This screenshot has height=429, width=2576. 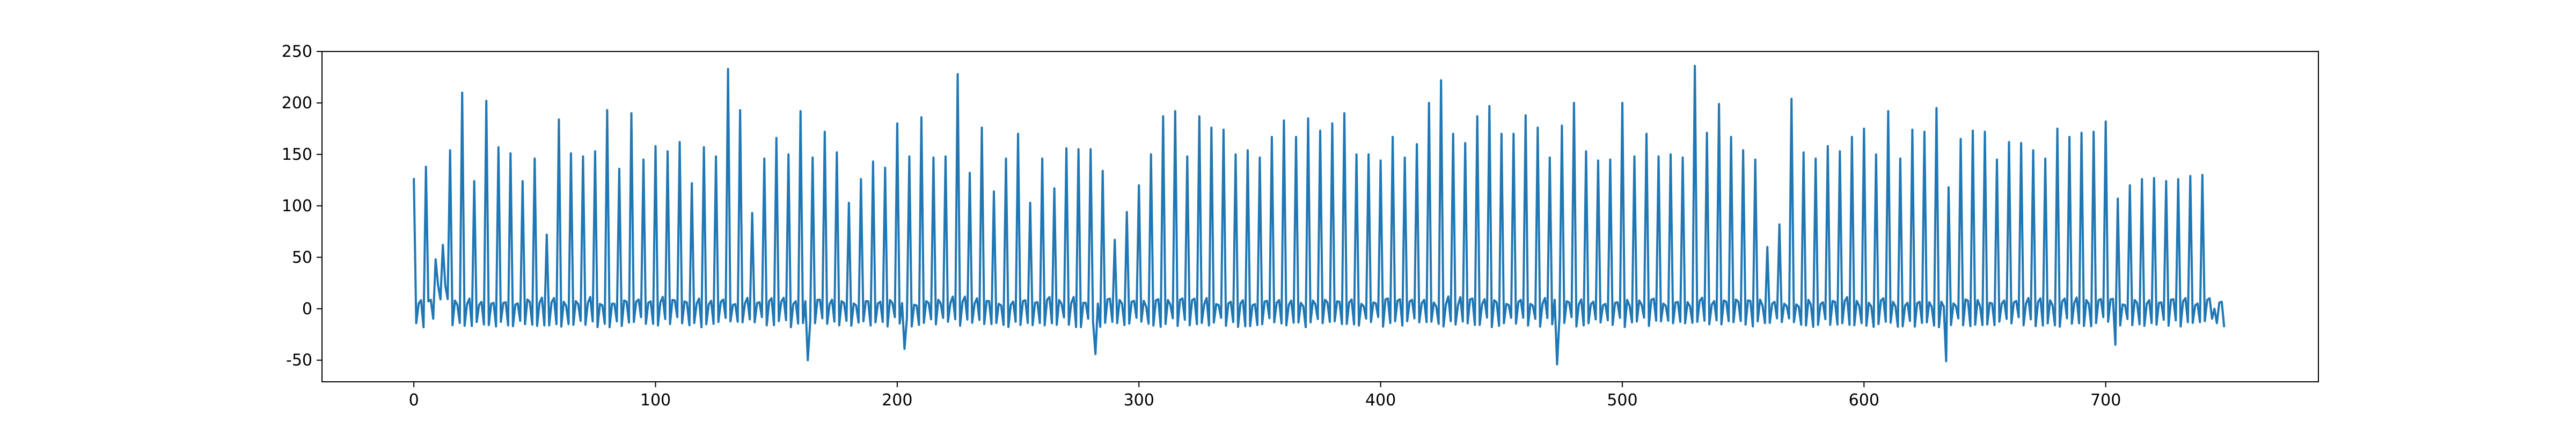 I want to click on x-axis: 0 100 200 300 400 500 600 700, so click(x=1265, y=396).